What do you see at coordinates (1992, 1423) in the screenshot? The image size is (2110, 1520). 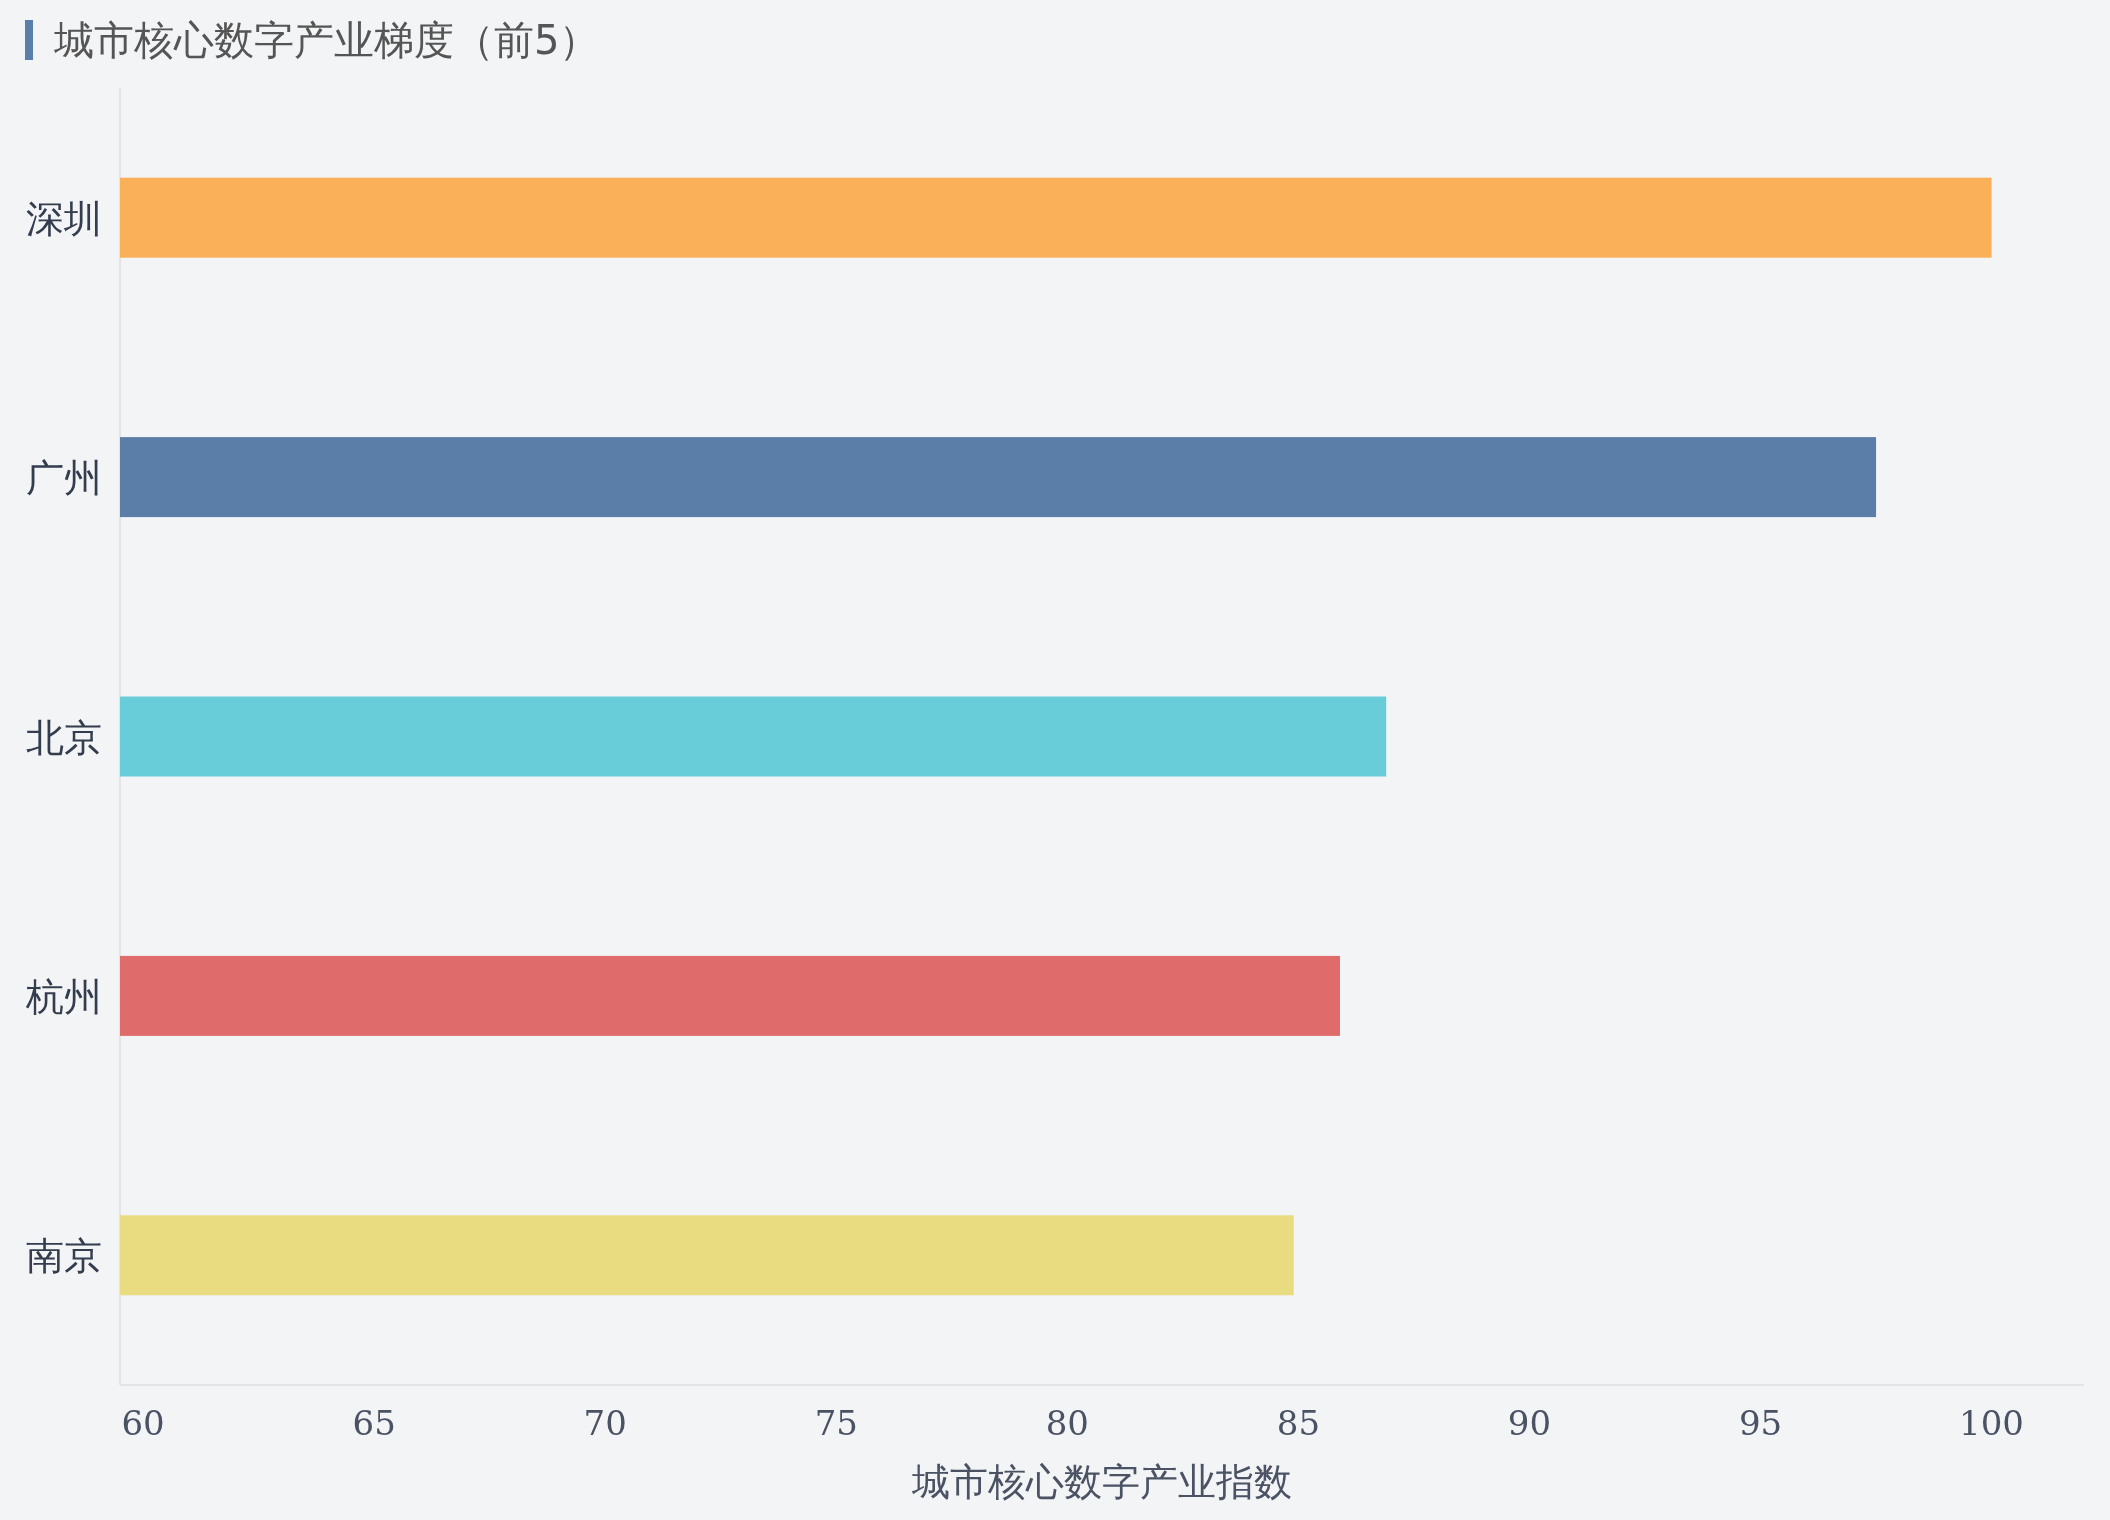 I see `x-tick-label: 100` at bounding box center [1992, 1423].